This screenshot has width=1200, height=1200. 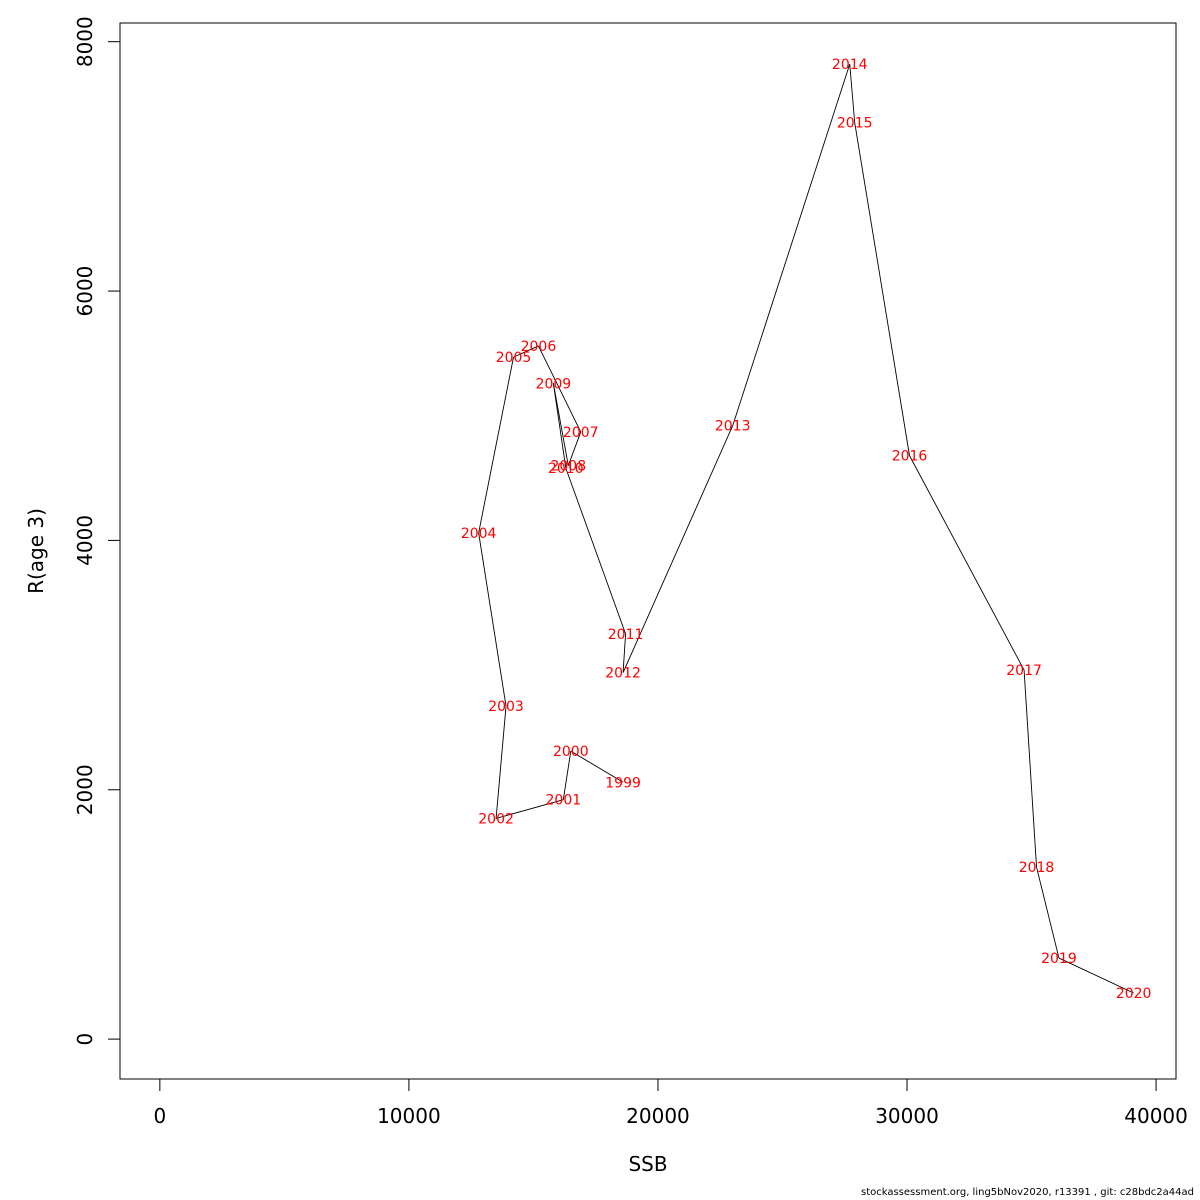 I want to click on point-label: 1999, so click(x=623, y=783).